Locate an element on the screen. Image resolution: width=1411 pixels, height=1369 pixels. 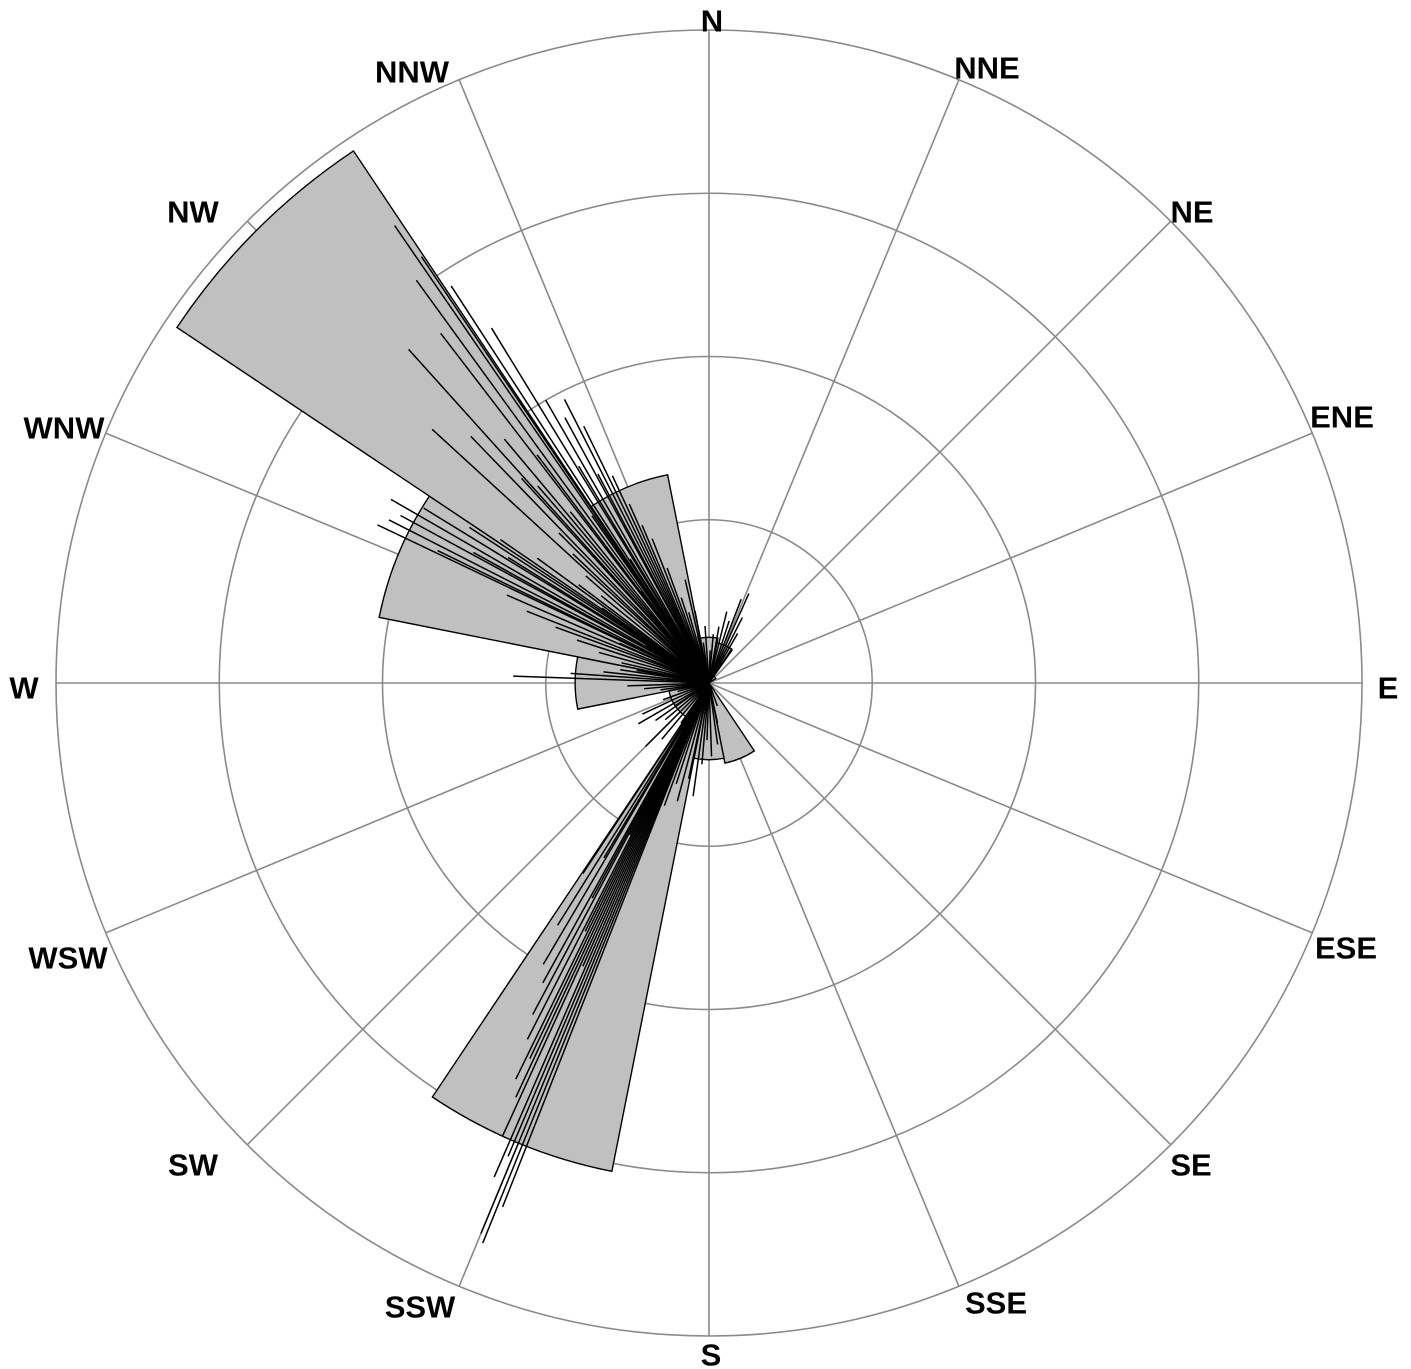
spoke-nne is located at coordinates (834, 381).